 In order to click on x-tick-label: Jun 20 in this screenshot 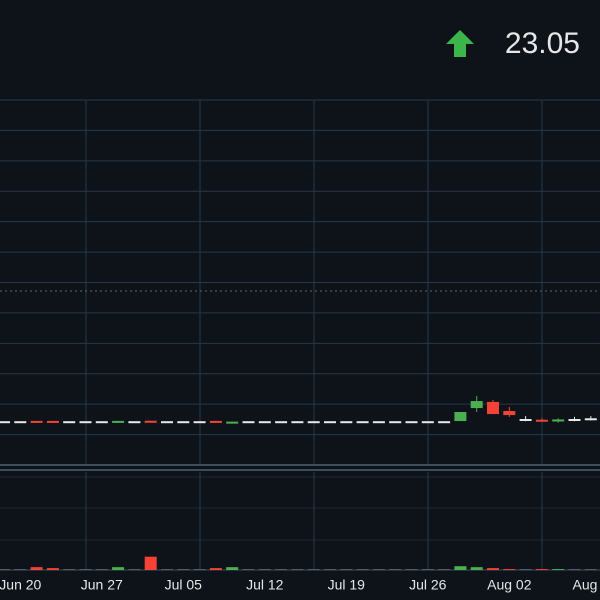, I will do `click(21, 585)`.